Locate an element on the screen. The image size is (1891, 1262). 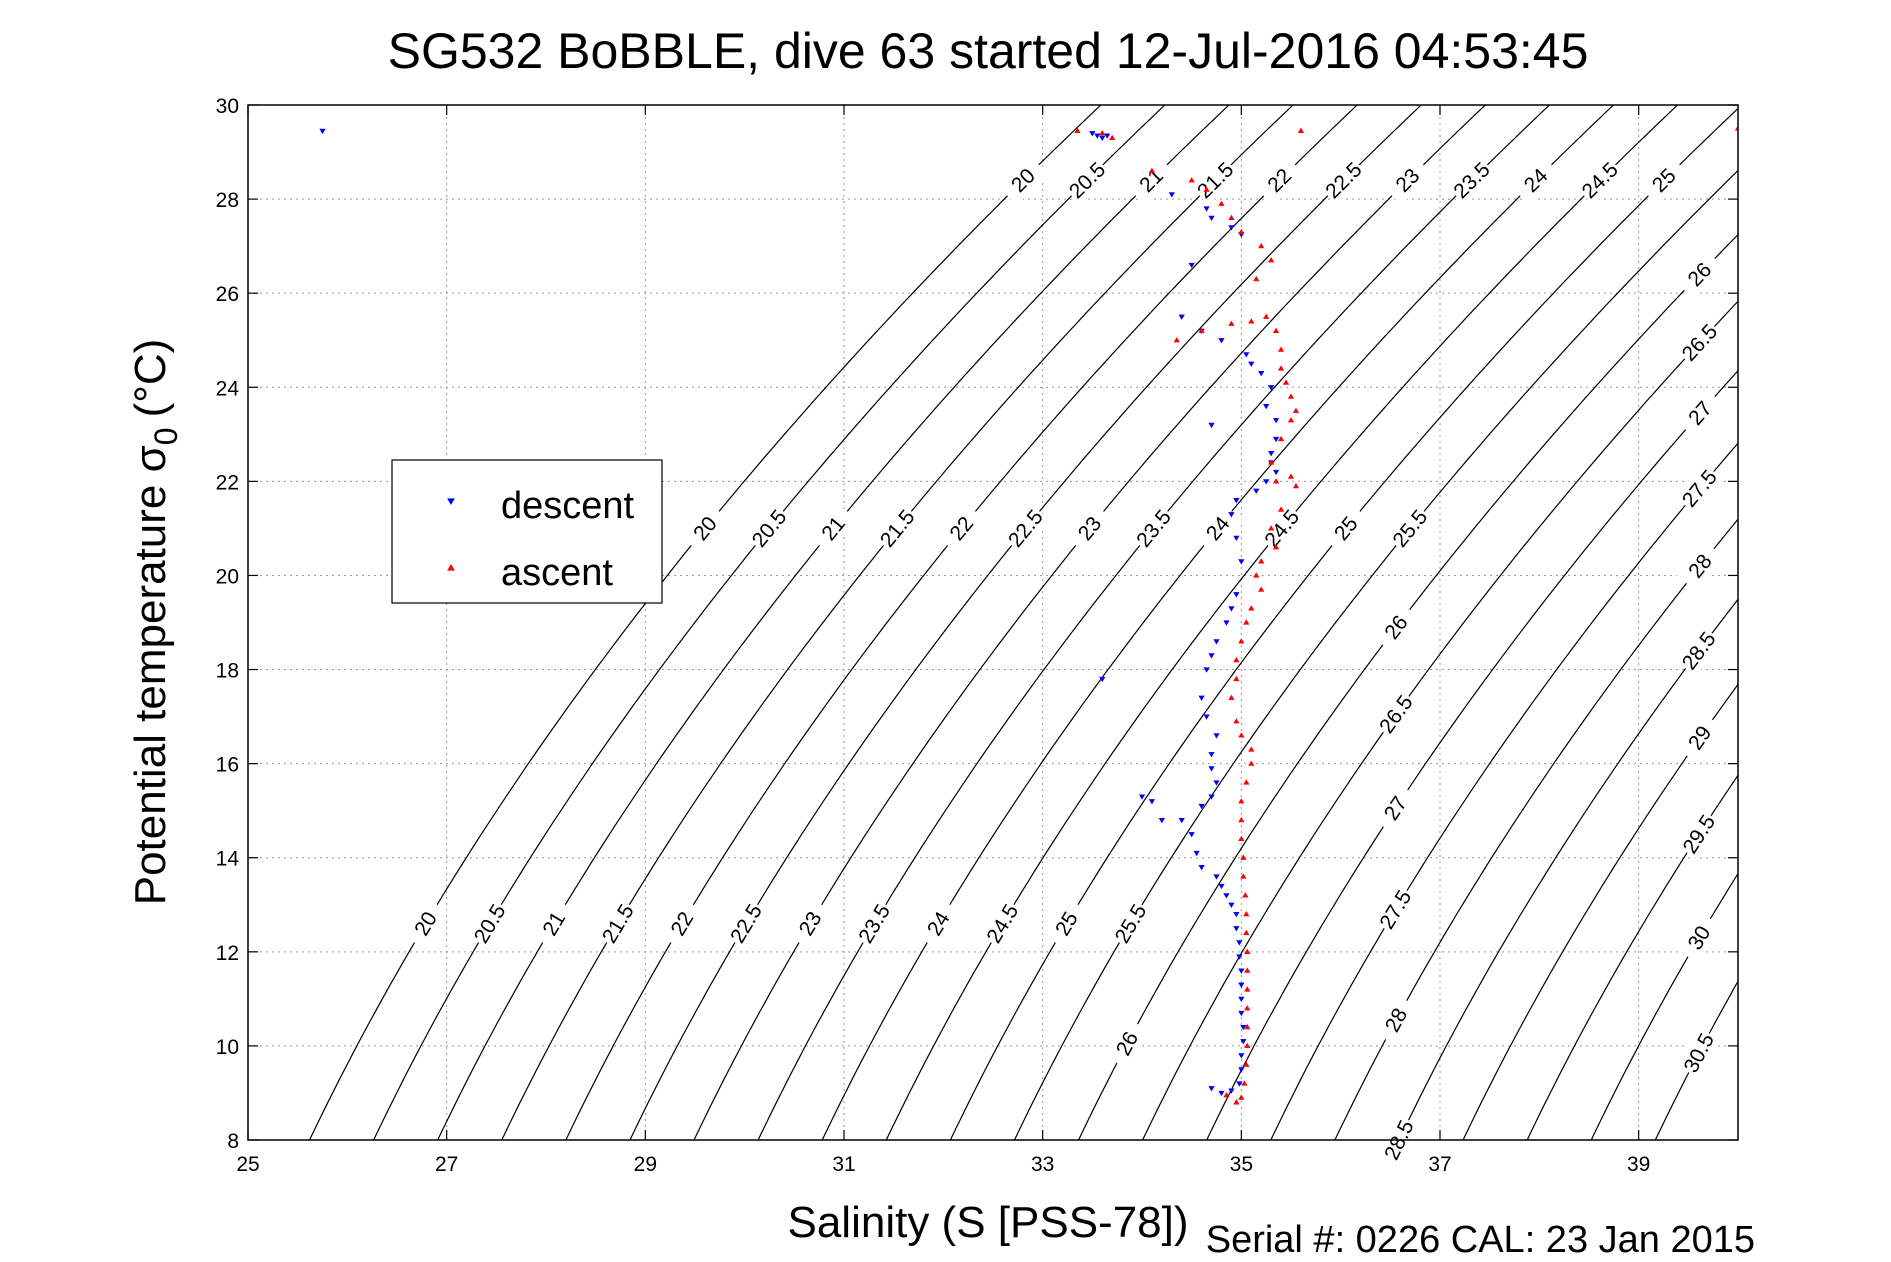
y-tick-label: 22 is located at coordinates (227, 482).